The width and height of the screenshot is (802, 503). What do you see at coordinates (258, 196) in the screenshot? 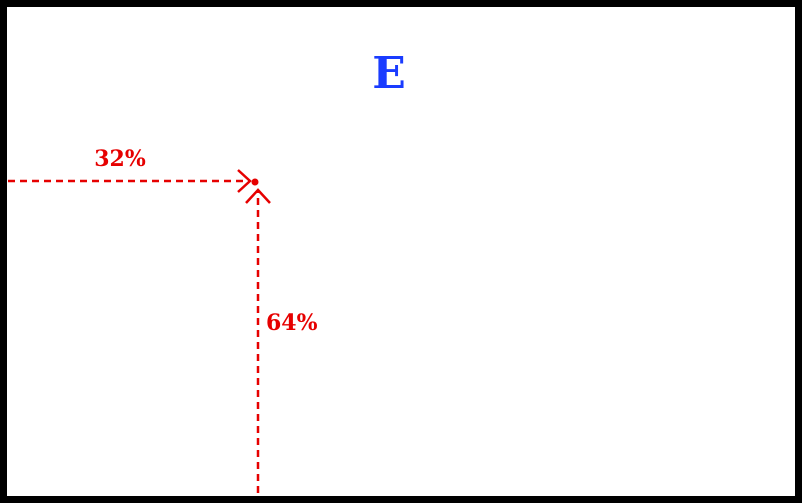
I see `vertical-arrowhead` at bounding box center [258, 196].